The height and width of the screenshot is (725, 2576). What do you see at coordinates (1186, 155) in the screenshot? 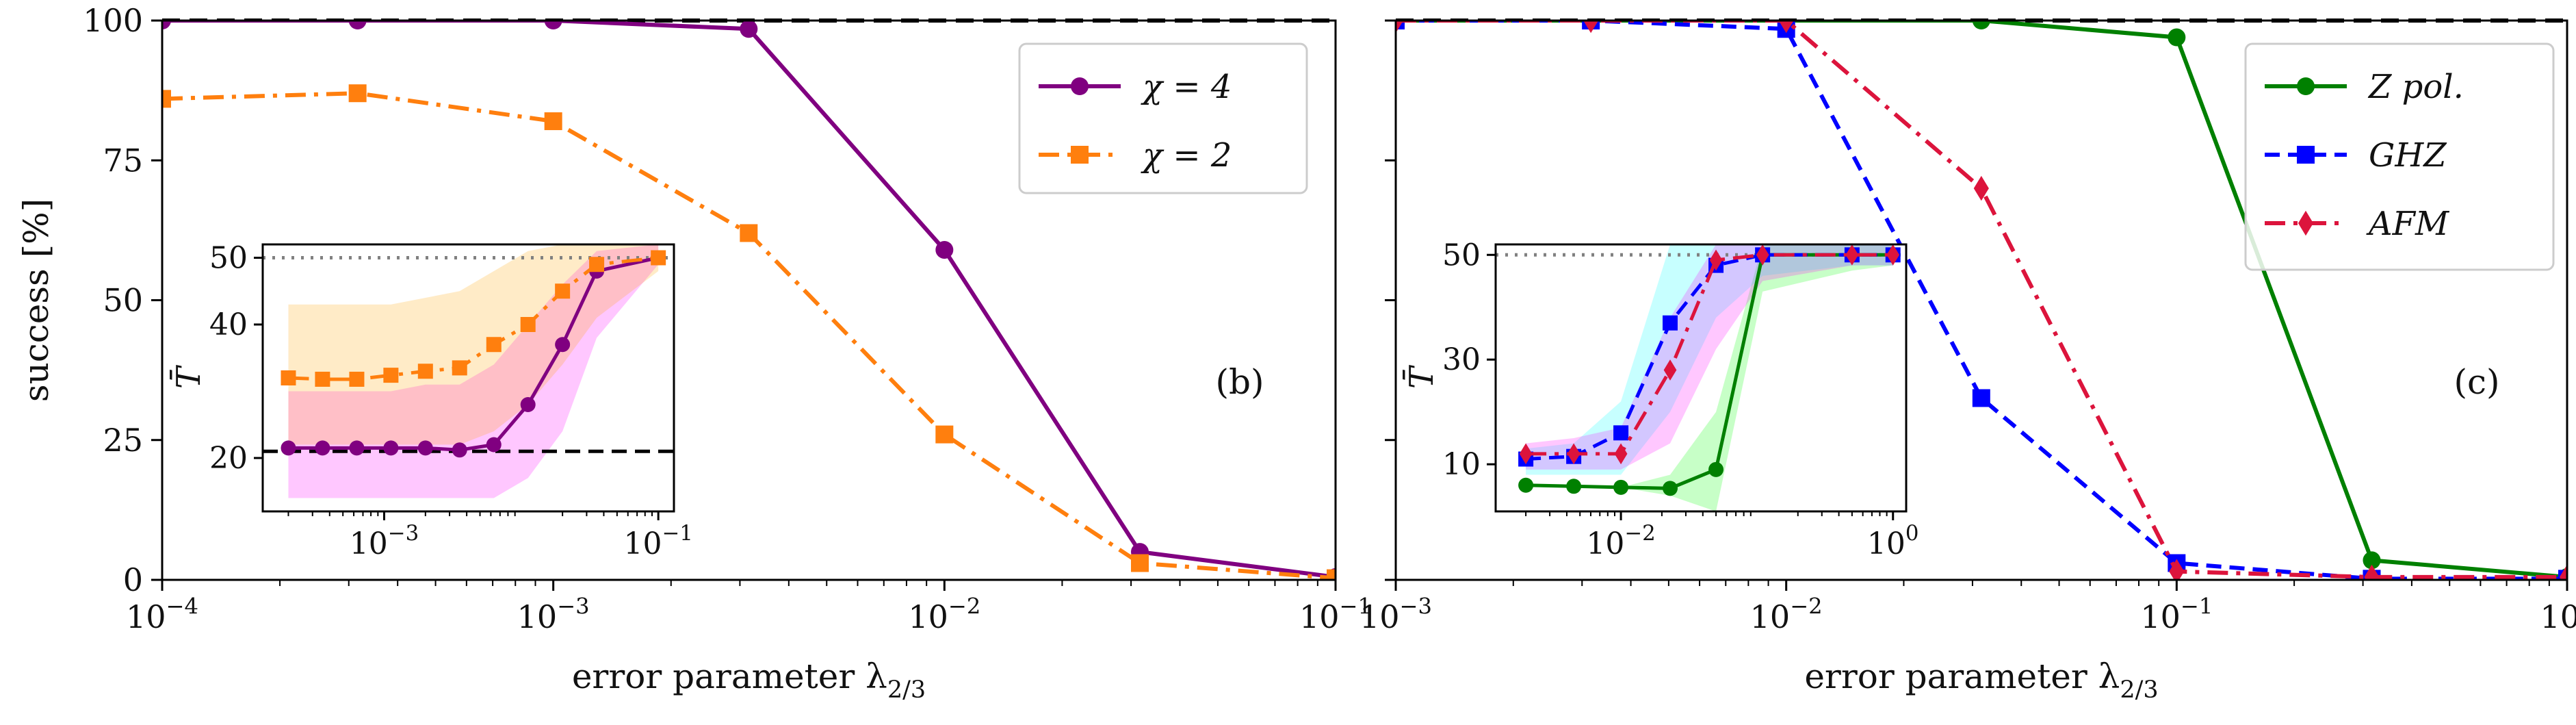
I see `legend-label: χ = 2` at bounding box center [1186, 155].